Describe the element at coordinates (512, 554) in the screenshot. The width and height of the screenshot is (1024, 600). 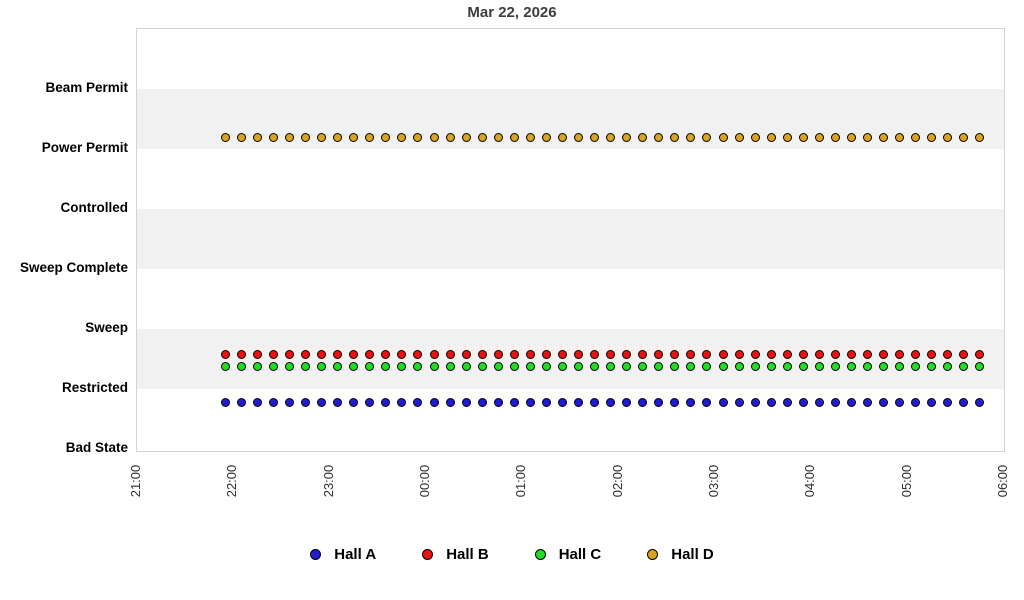
I see `legend: Hall A Hall B Hall C Hall D` at that location.